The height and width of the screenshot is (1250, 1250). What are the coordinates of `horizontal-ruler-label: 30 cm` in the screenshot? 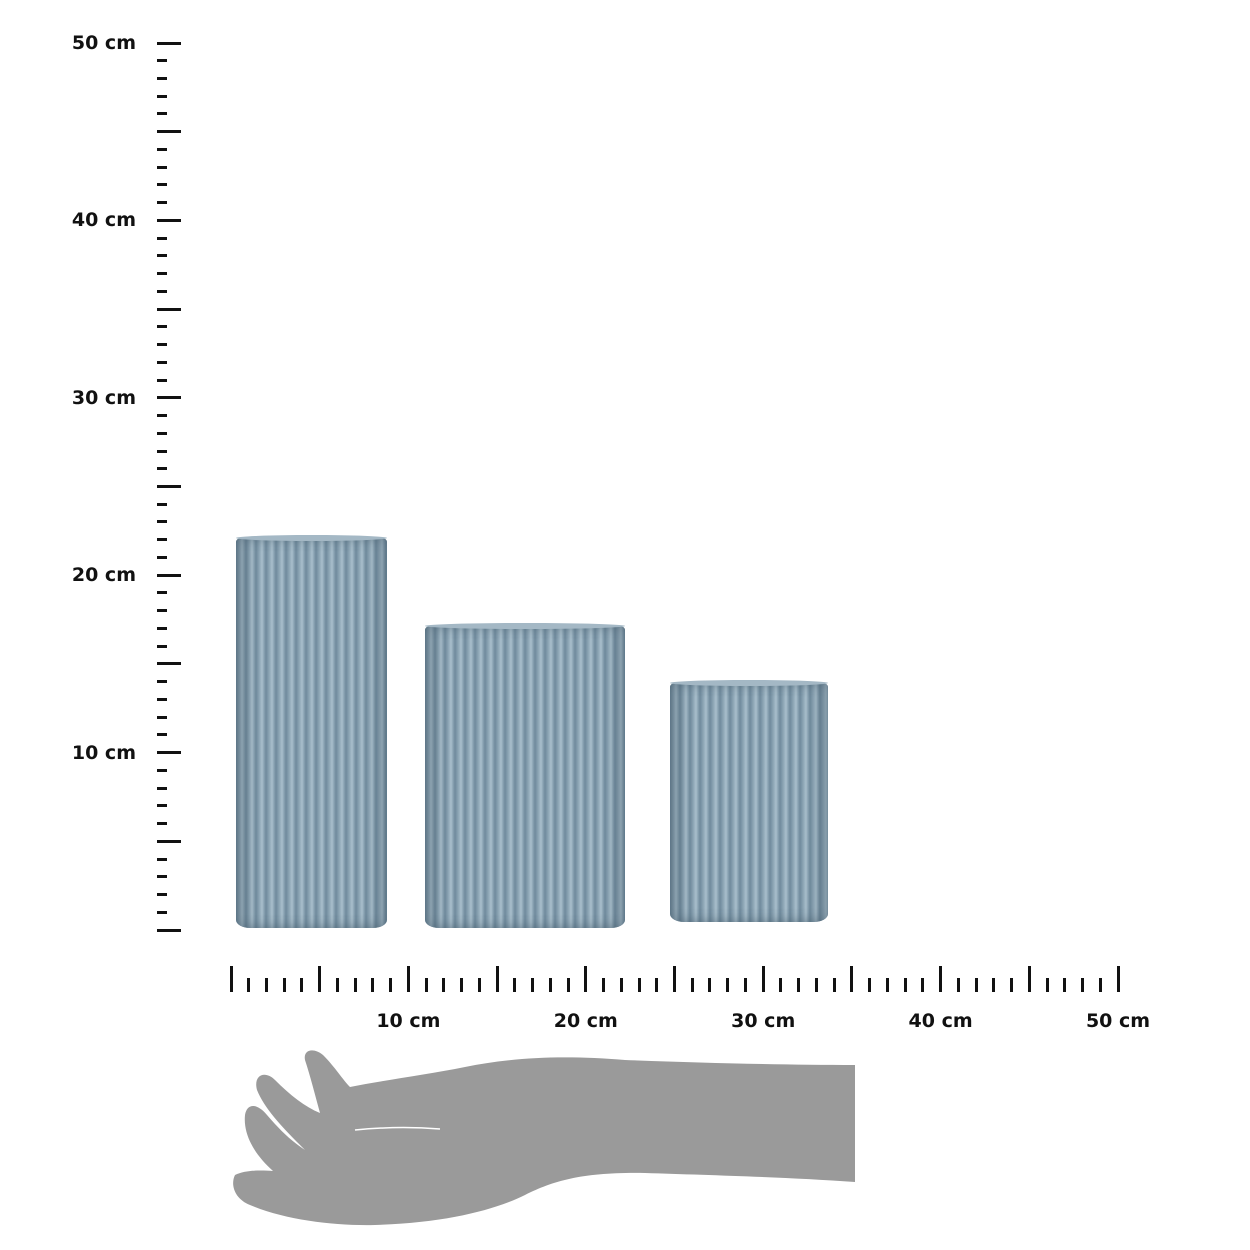 It's located at (763, 1021).